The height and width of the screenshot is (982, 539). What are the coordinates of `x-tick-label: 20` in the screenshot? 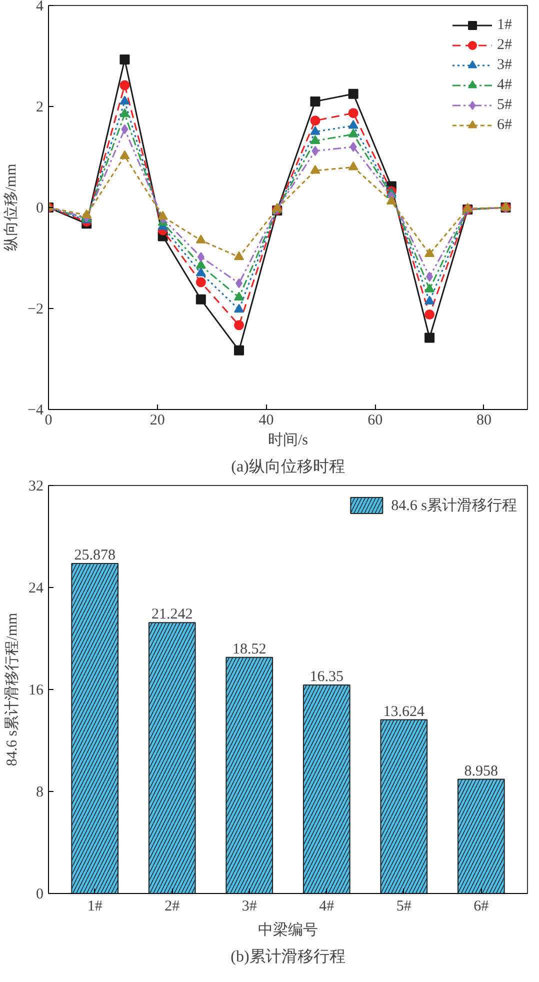 It's located at (157, 420).